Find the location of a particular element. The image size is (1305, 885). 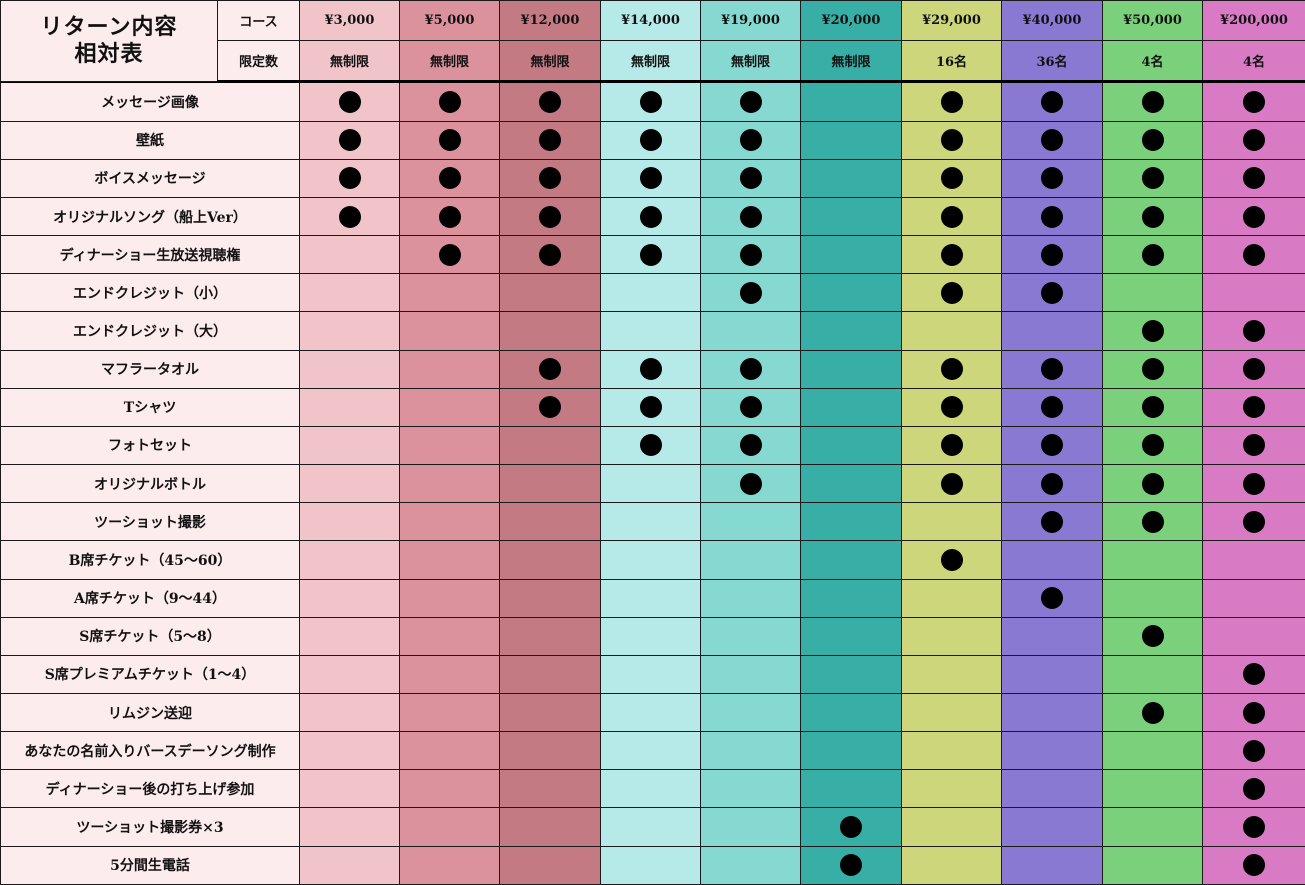

course-limit-4: 無制限 is located at coordinates (750, 62).